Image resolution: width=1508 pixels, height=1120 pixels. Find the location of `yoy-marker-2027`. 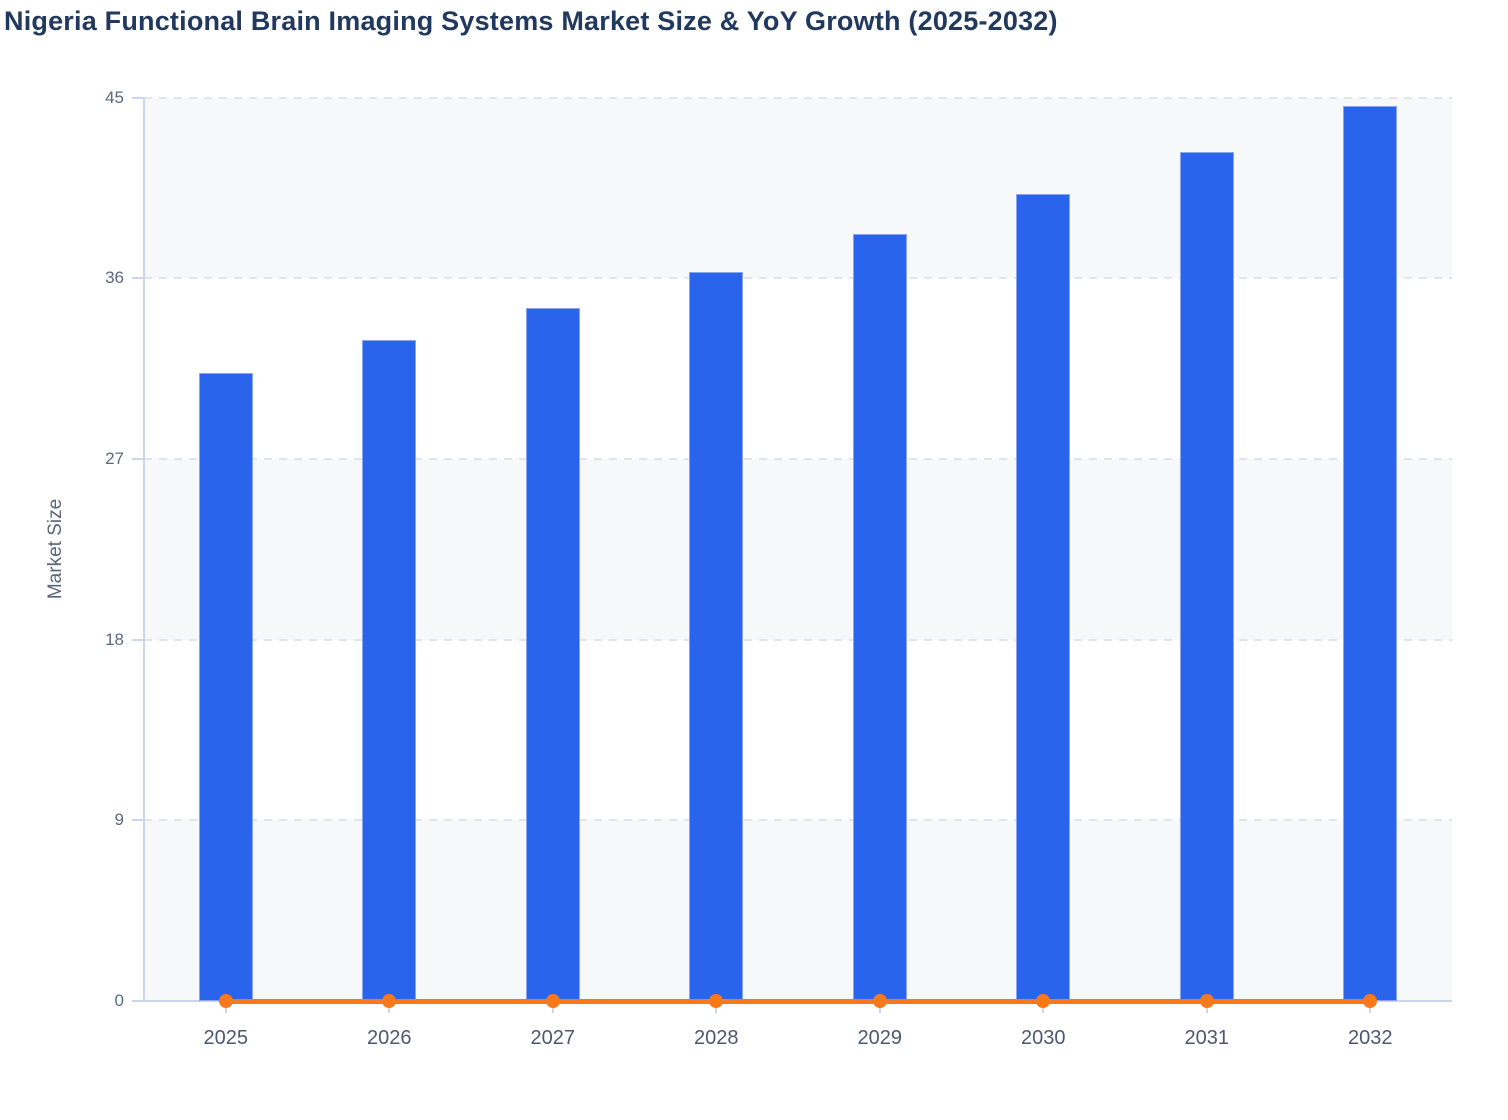

yoy-marker-2027 is located at coordinates (552, 1001).